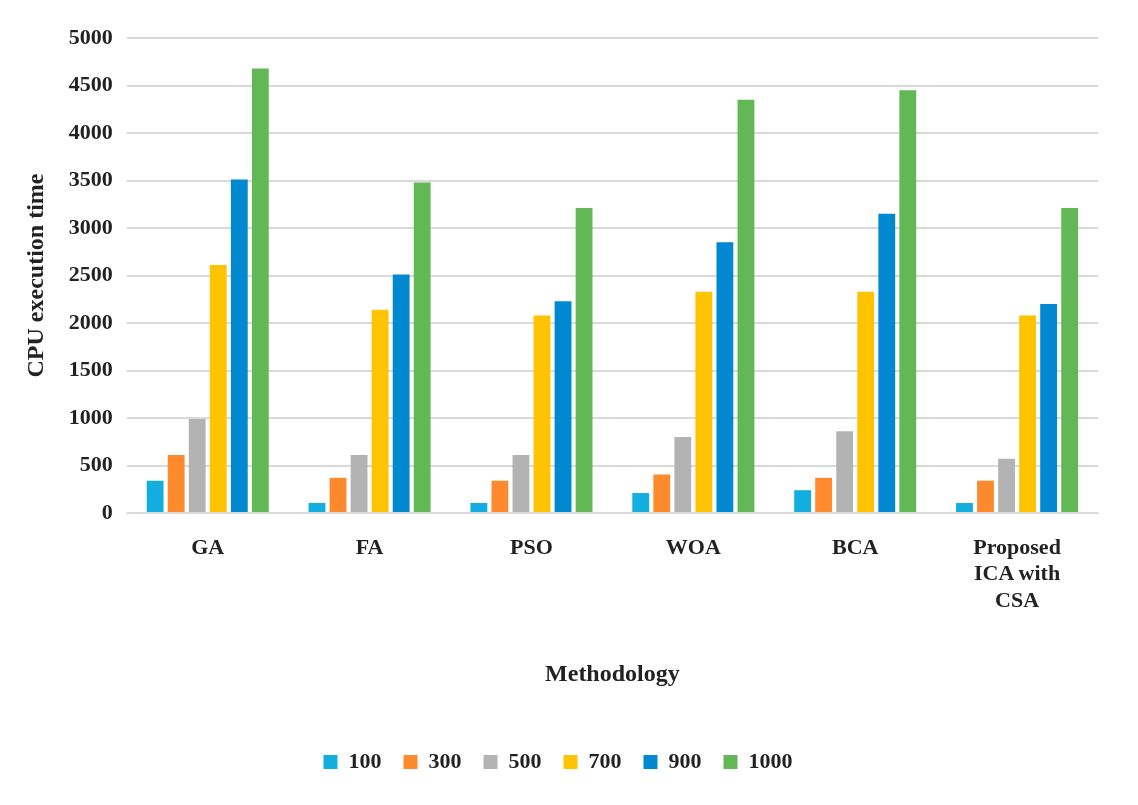  Describe the element at coordinates (365, 760) in the screenshot. I see `legend-label: 100` at that location.